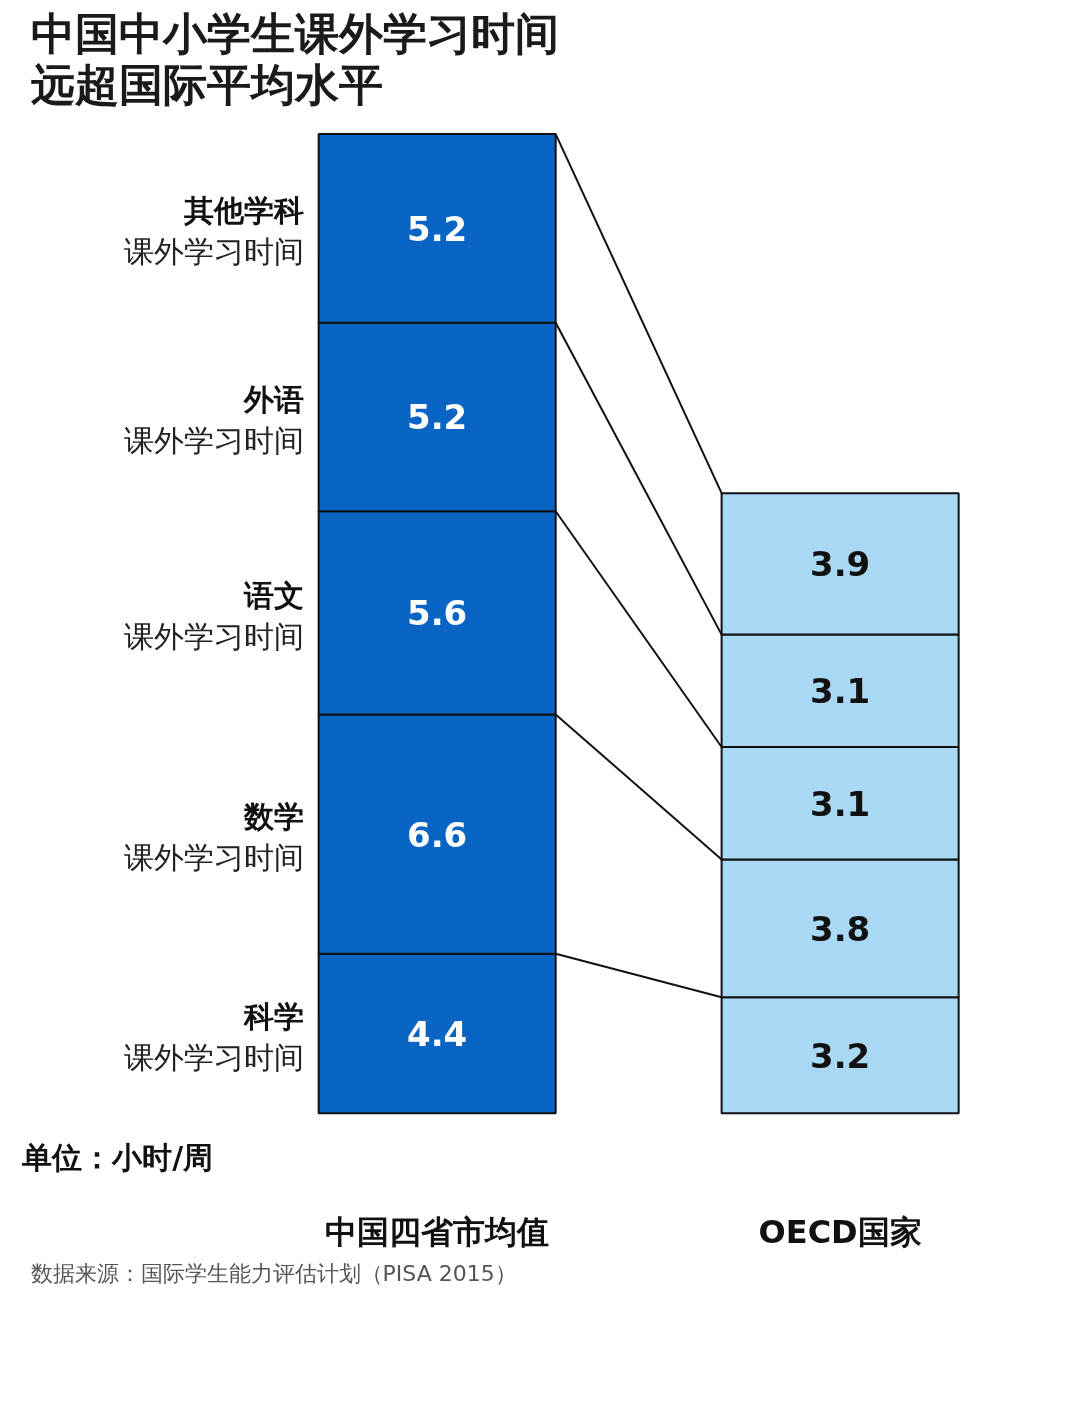 Image resolution: width=1080 pixels, height=1412 pixels. What do you see at coordinates (437, 1034) in the screenshot?
I see `data-label: 4.4` at bounding box center [437, 1034].